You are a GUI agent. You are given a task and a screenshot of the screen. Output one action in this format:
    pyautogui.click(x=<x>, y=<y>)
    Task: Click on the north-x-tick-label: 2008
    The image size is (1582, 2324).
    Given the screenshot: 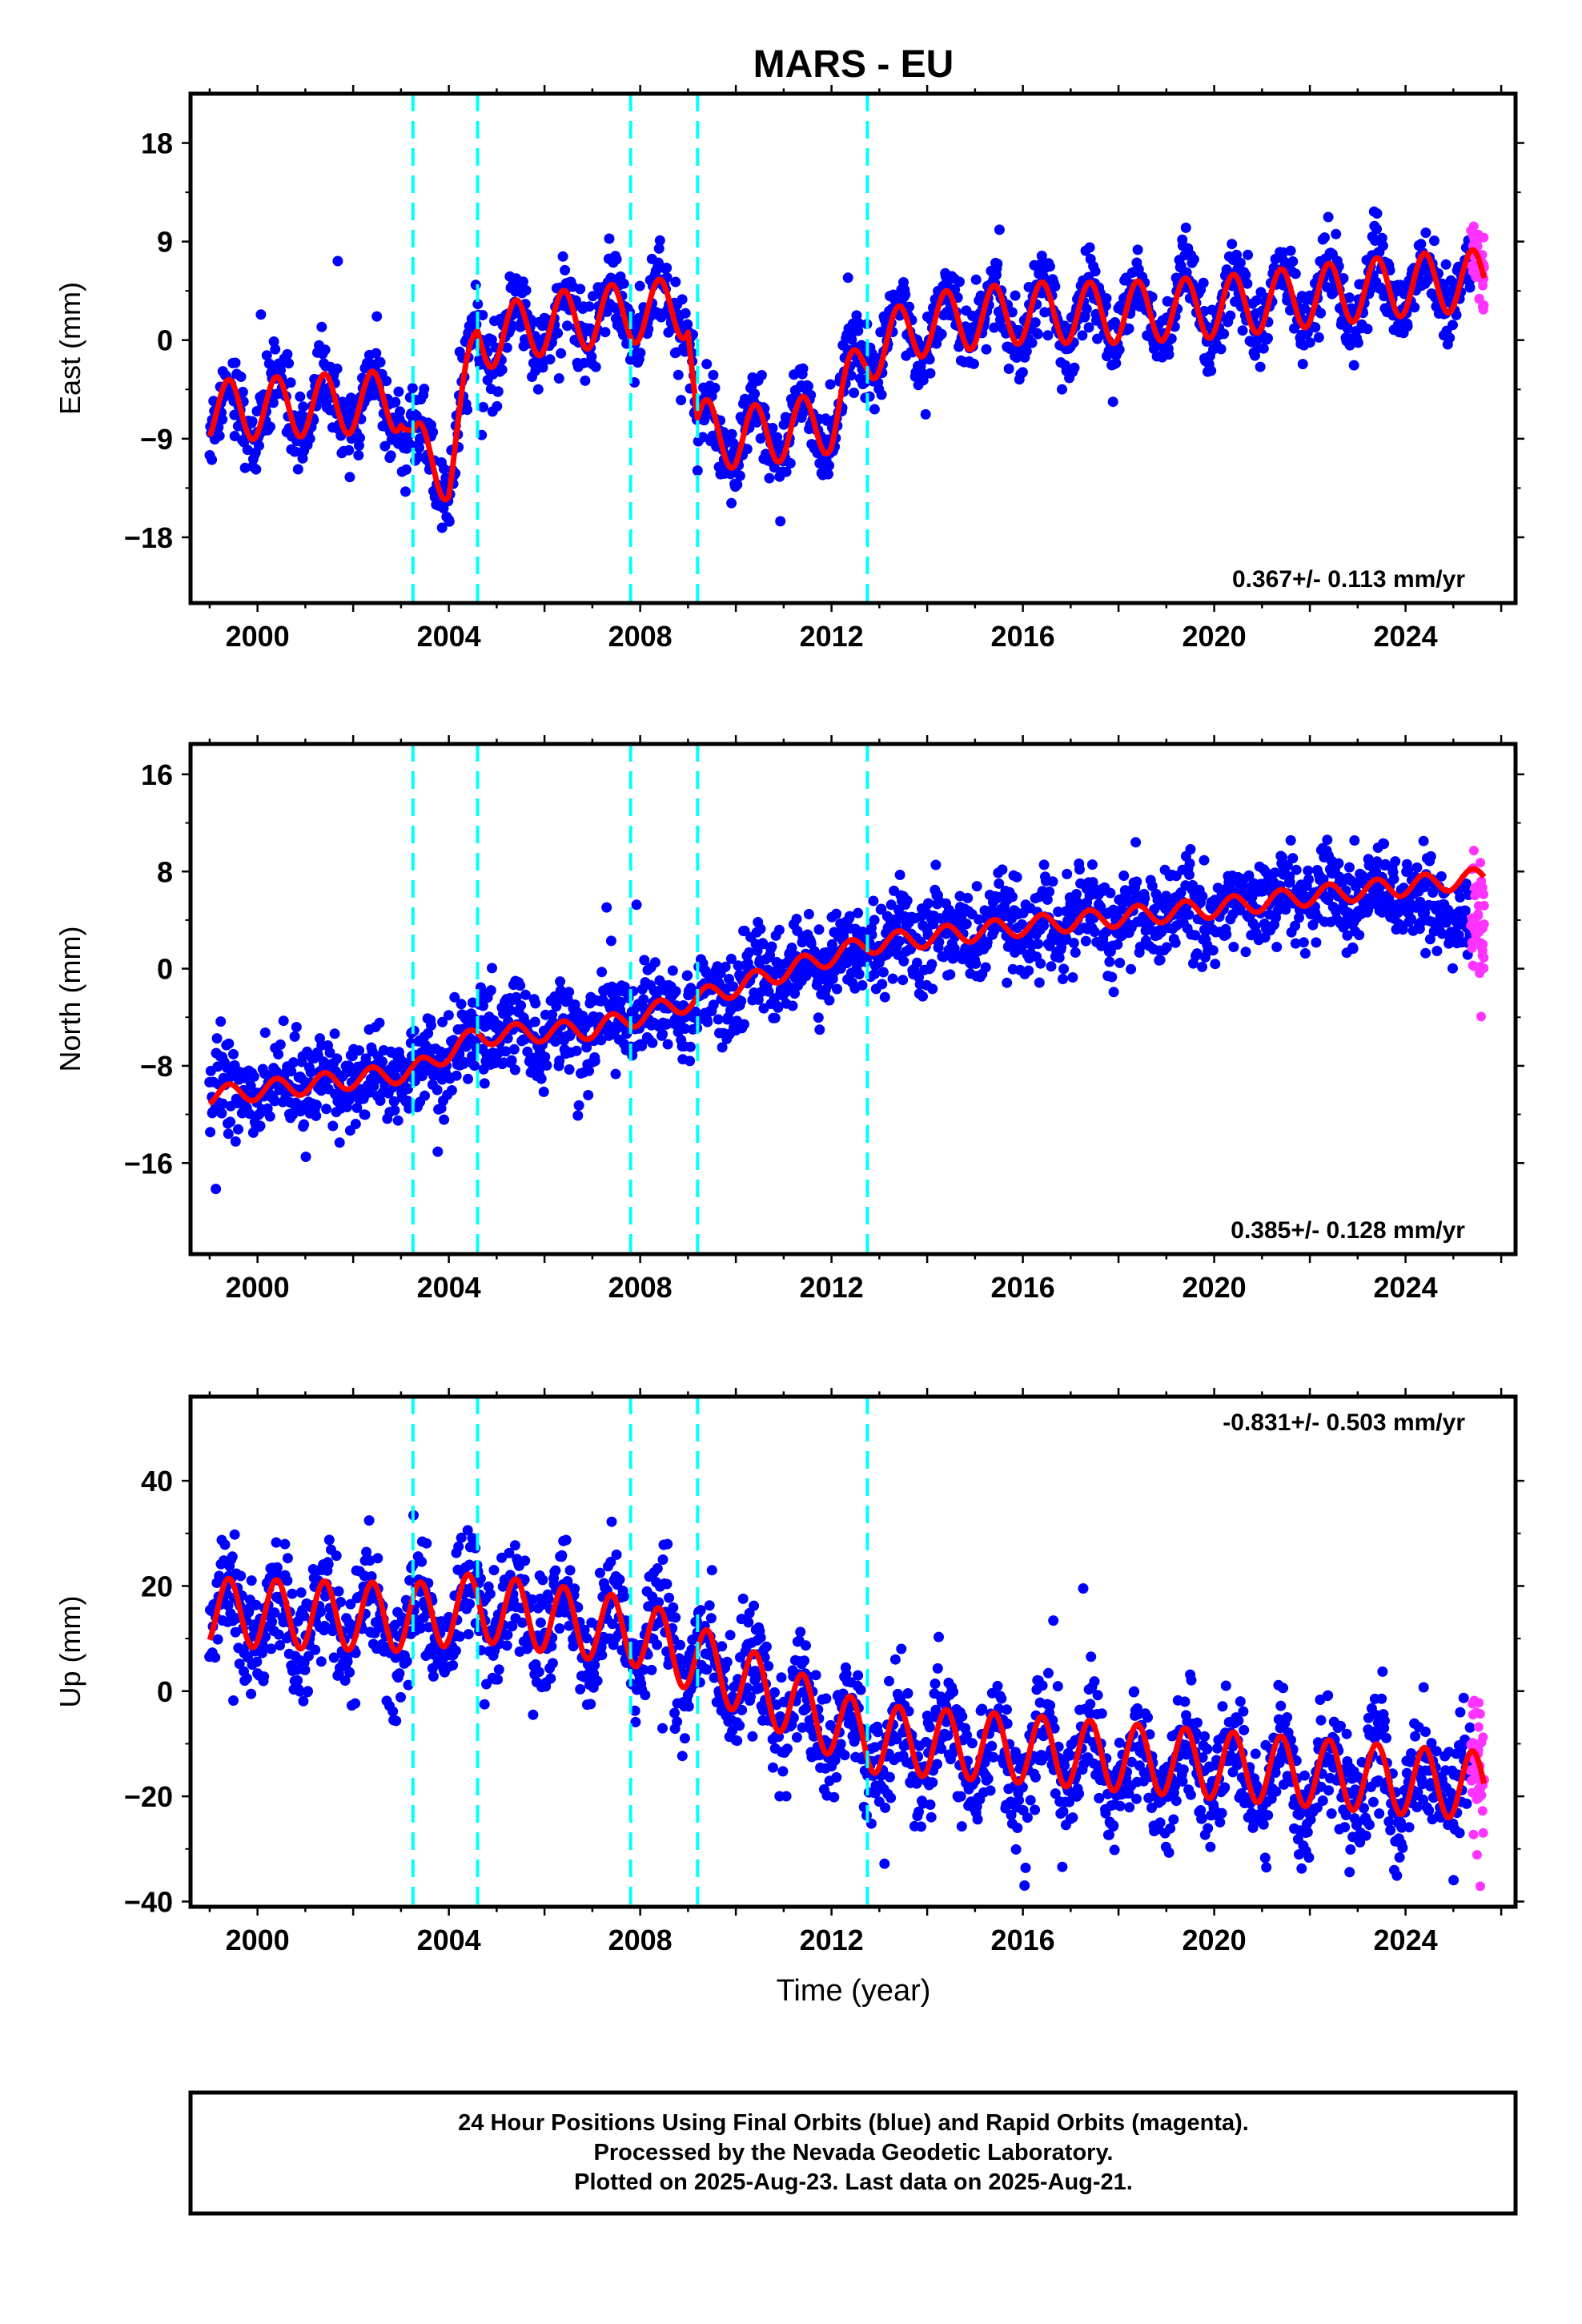 What is the action you would take?
    pyautogui.click(x=641, y=1287)
    